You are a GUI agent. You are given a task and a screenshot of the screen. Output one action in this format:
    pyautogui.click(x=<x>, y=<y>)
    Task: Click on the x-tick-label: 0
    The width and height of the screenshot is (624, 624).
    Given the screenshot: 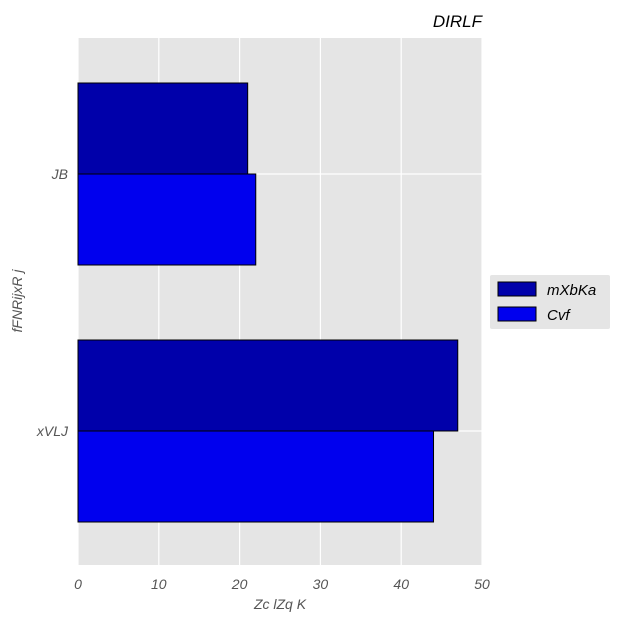 What is the action you would take?
    pyautogui.click(x=78, y=584)
    